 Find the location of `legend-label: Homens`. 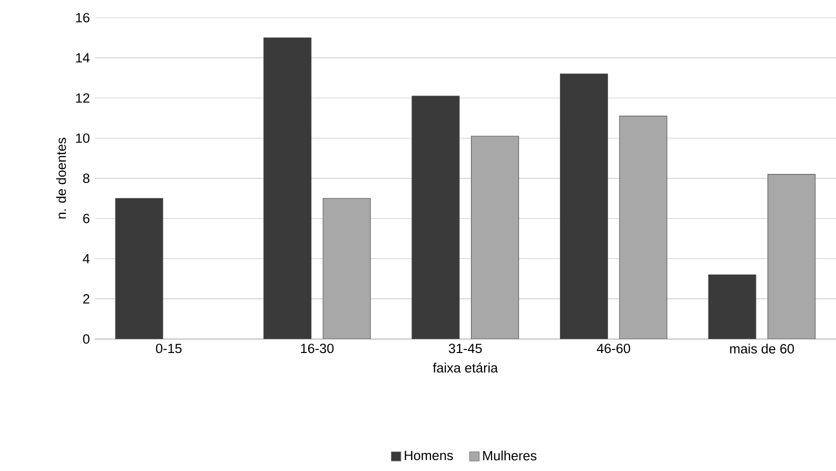

legend-label: Homens is located at coordinates (428, 455).